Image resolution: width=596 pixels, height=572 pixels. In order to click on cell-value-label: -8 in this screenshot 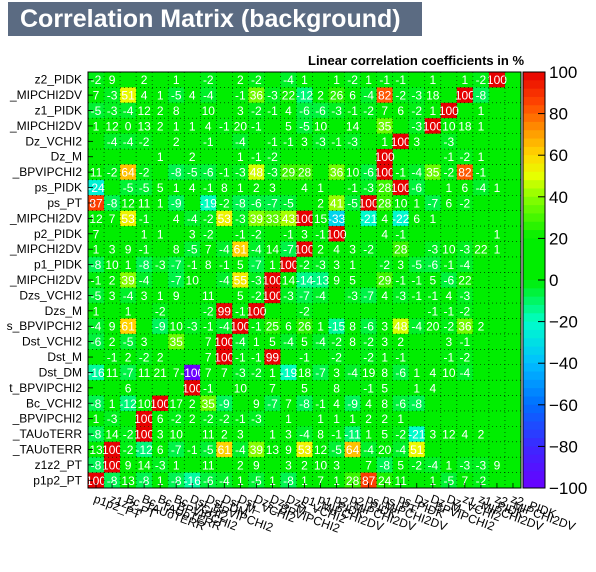, I will do `click(112, 203)`.